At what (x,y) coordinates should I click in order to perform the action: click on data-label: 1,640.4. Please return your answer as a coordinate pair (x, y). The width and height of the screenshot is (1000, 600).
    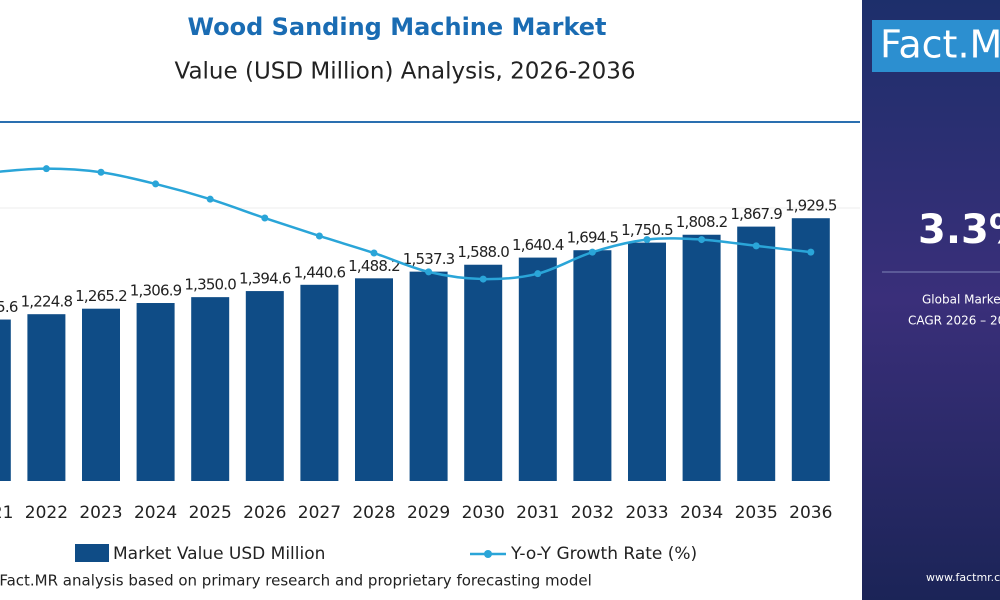
    Looking at the image, I should click on (538, 245).